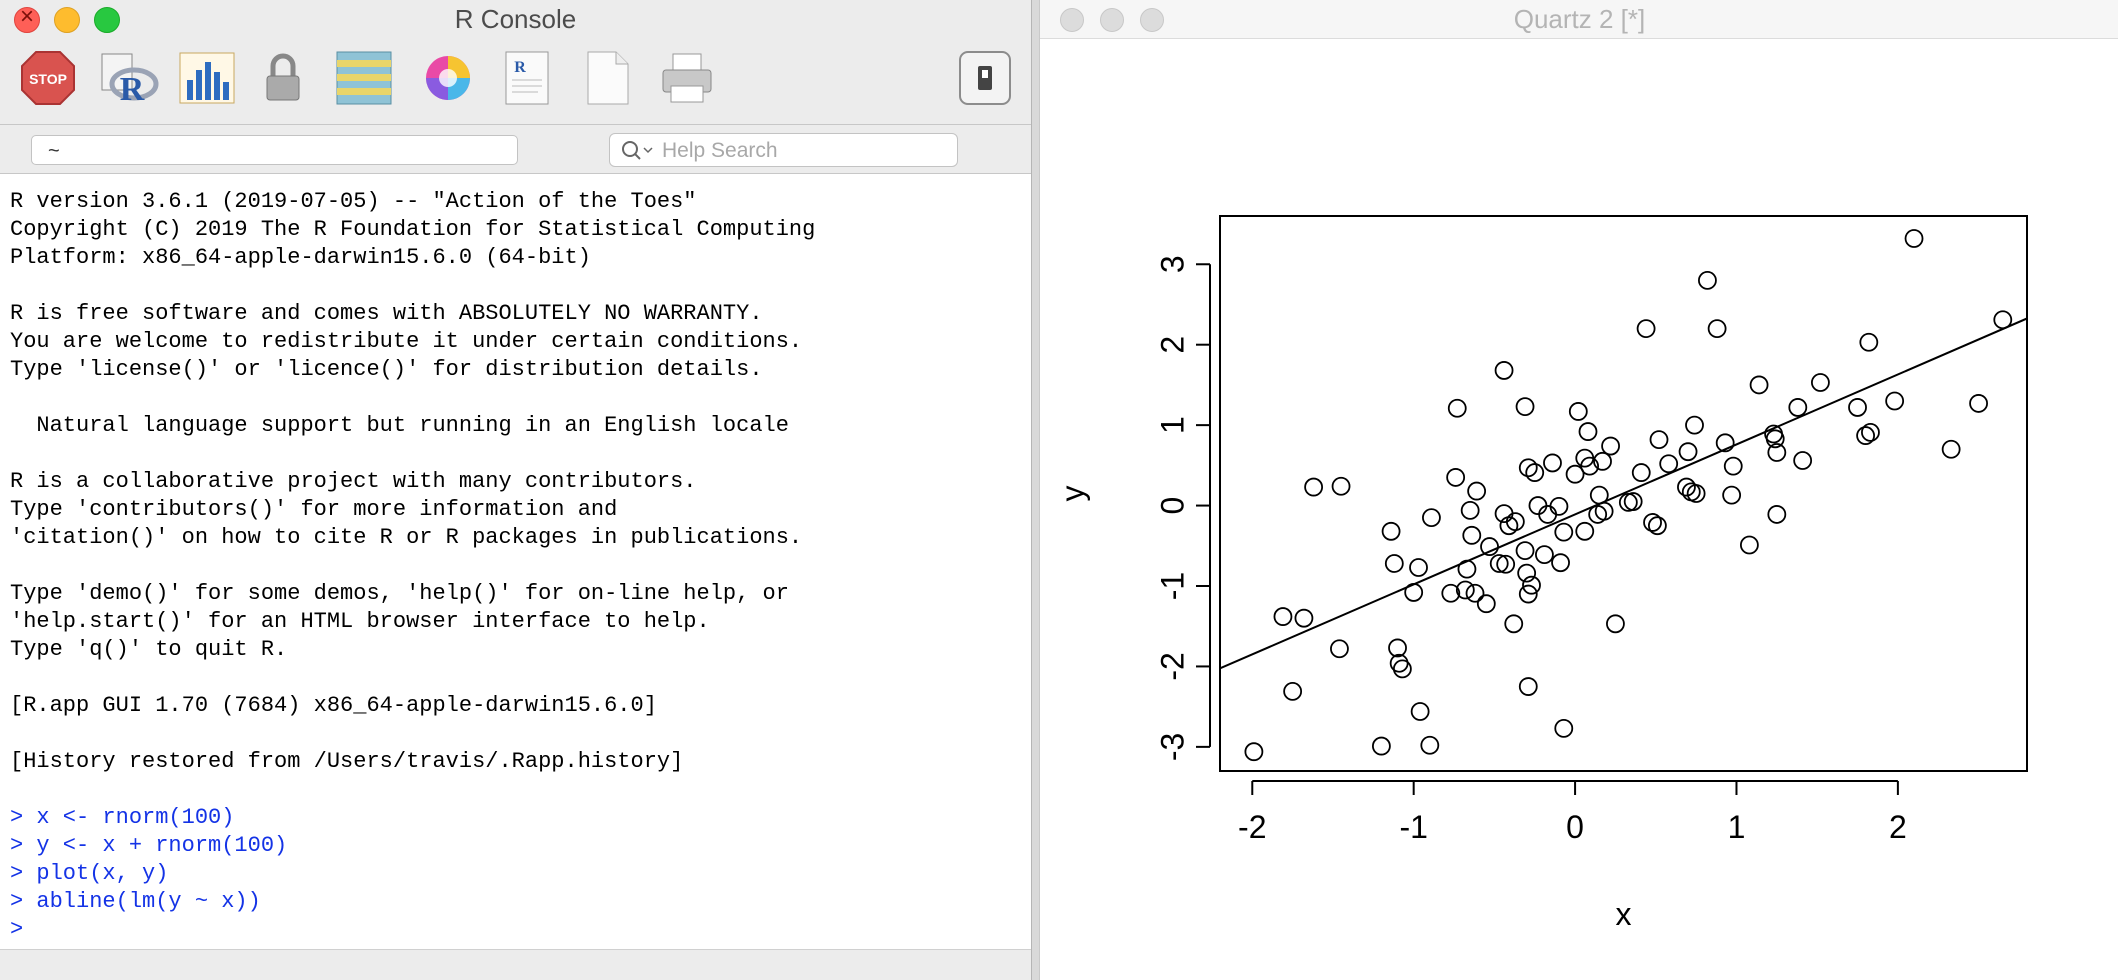  What do you see at coordinates (528, 78) in the screenshot?
I see `r-document-icon: R` at bounding box center [528, 78].